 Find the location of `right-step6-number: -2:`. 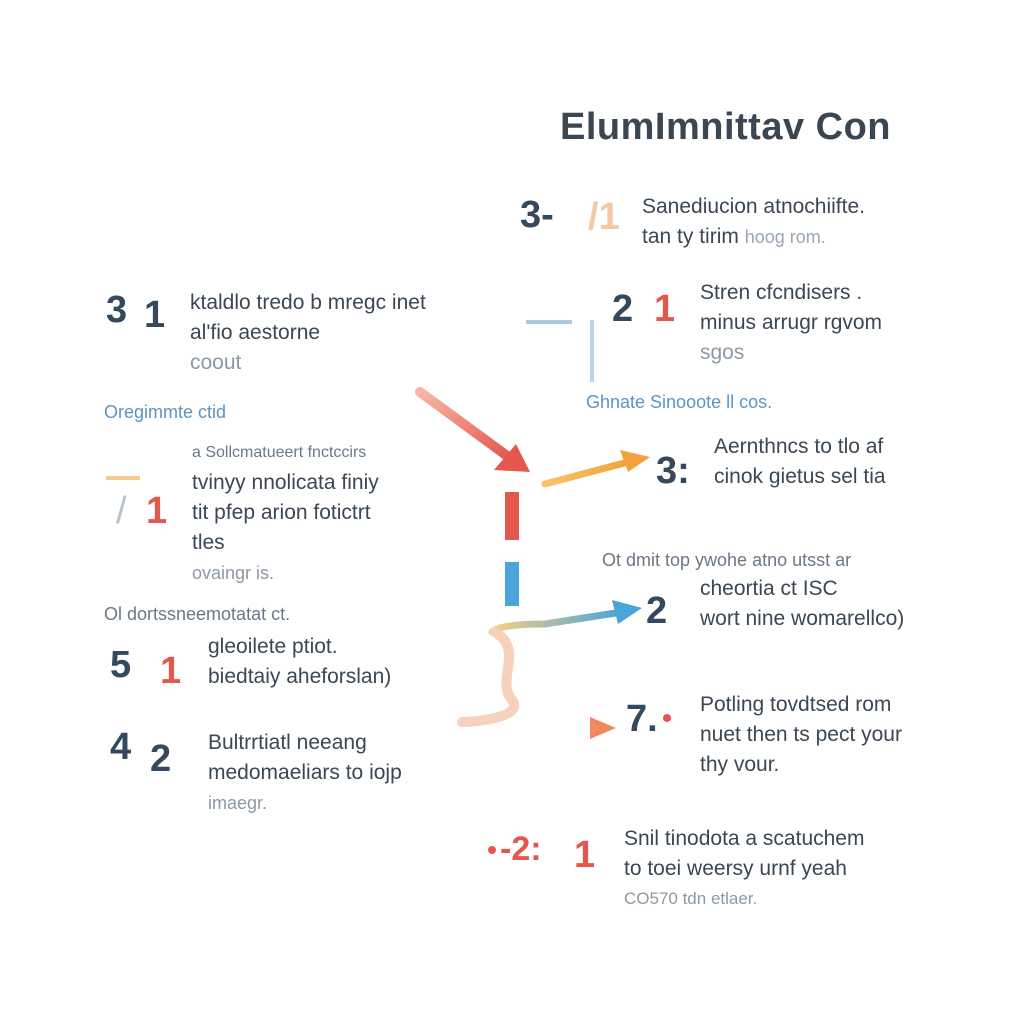

right-step6-number: -2: is located at coordinates (521, 849).